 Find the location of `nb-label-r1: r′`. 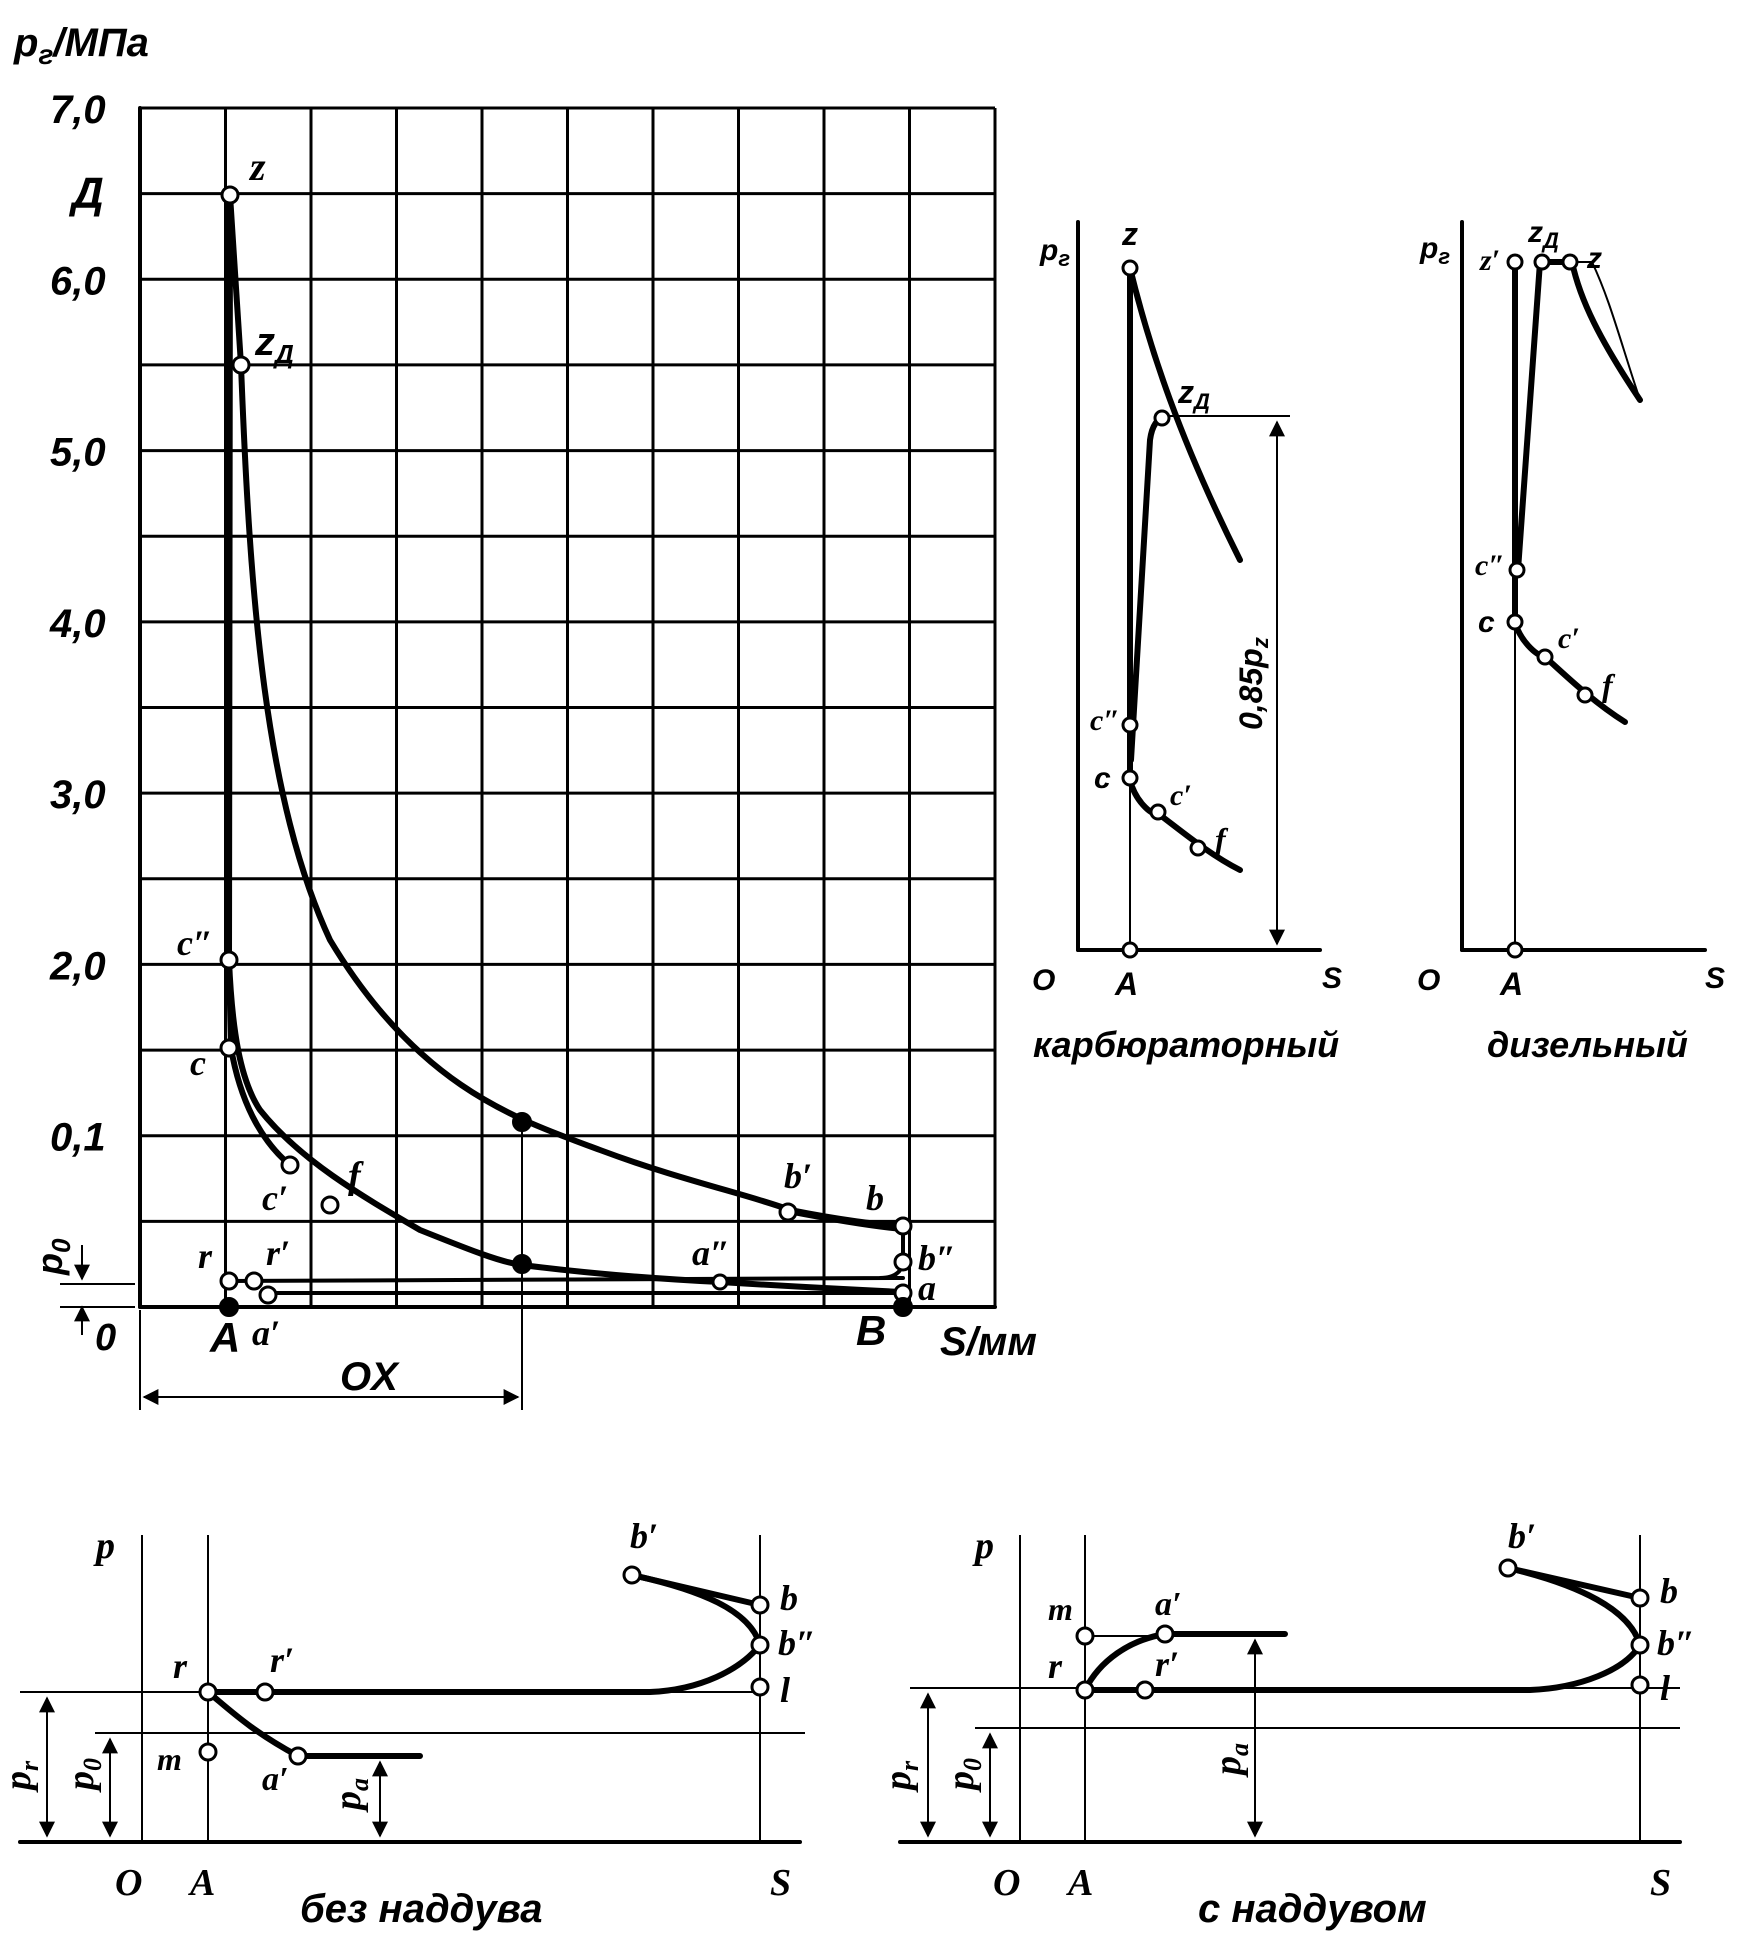

nb-label-r1: r′ is located at coordinates (282, 1660).